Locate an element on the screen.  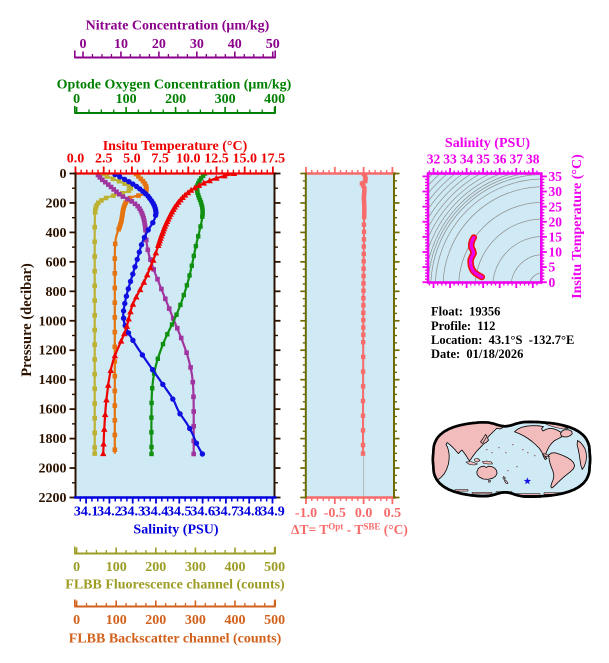
svg-text: -1.0 is located at coordinates (306, 513).